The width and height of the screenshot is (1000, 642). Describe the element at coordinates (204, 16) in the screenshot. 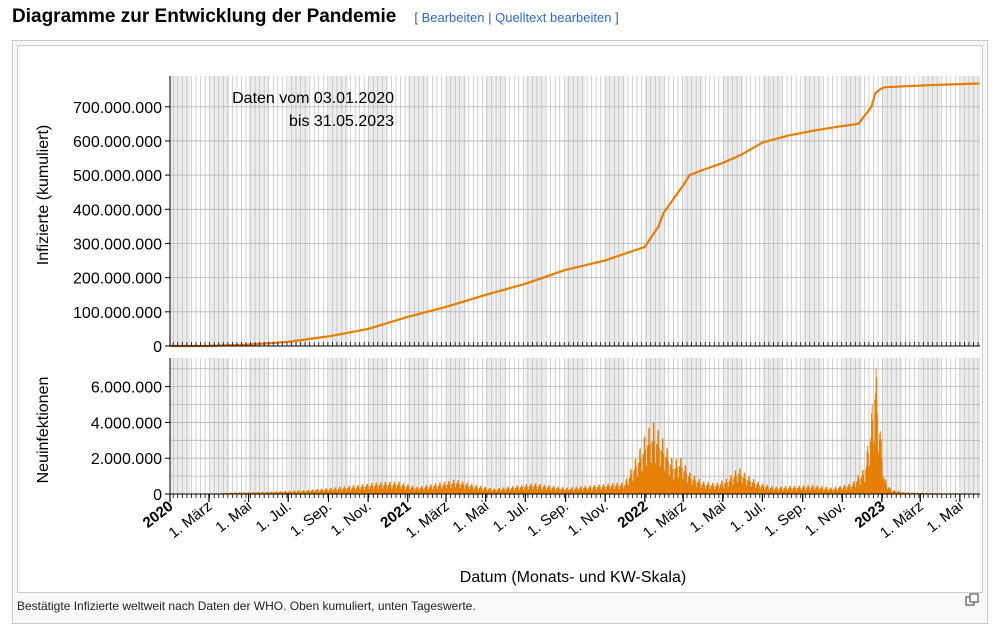

I see `section-title: Diagramme zur Entwicklung der Pandemie` at that location.